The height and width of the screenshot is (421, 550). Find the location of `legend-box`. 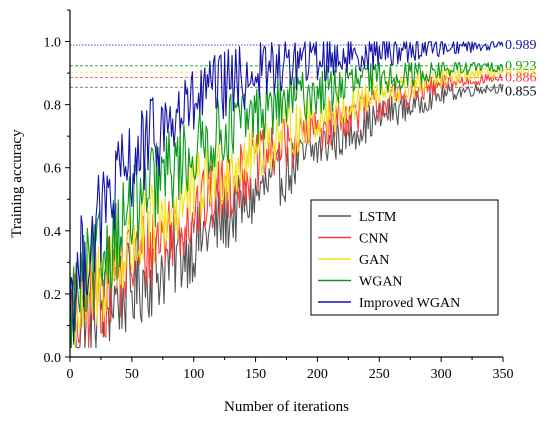

legend-box is located at coordinates (404, 257).